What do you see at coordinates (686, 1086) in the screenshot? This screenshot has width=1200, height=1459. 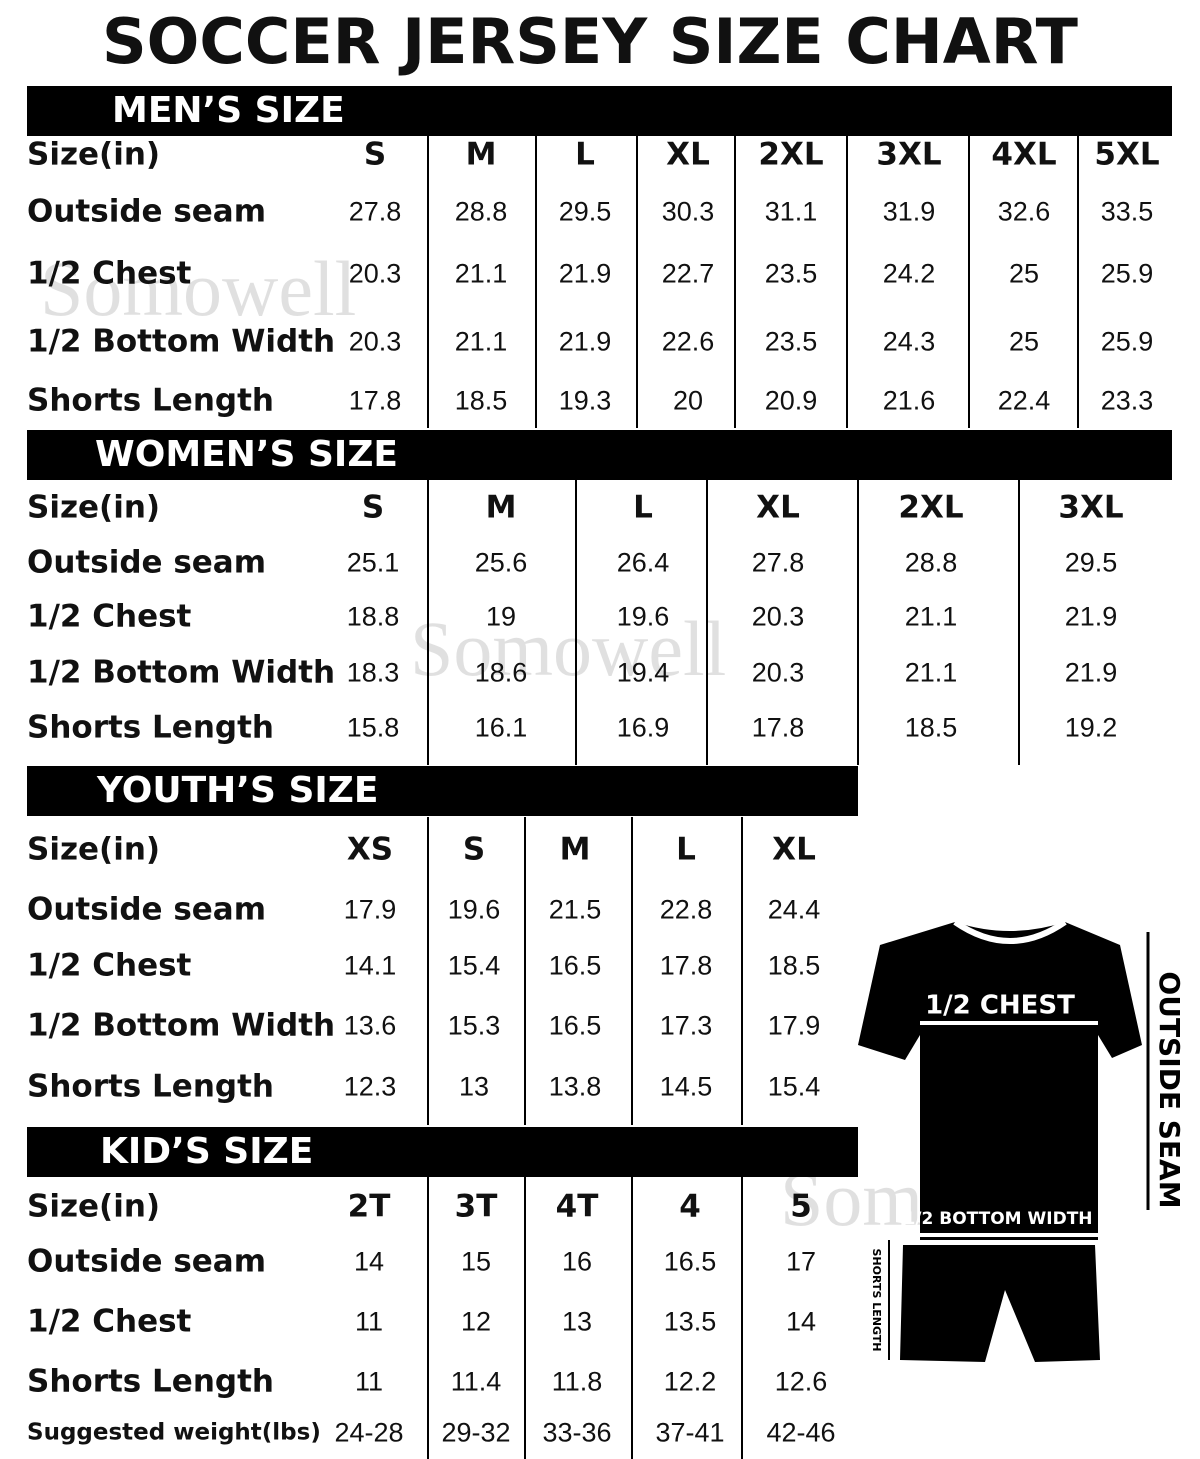 I see `cell-value: 14.5` at bounding box center [686, 1086].